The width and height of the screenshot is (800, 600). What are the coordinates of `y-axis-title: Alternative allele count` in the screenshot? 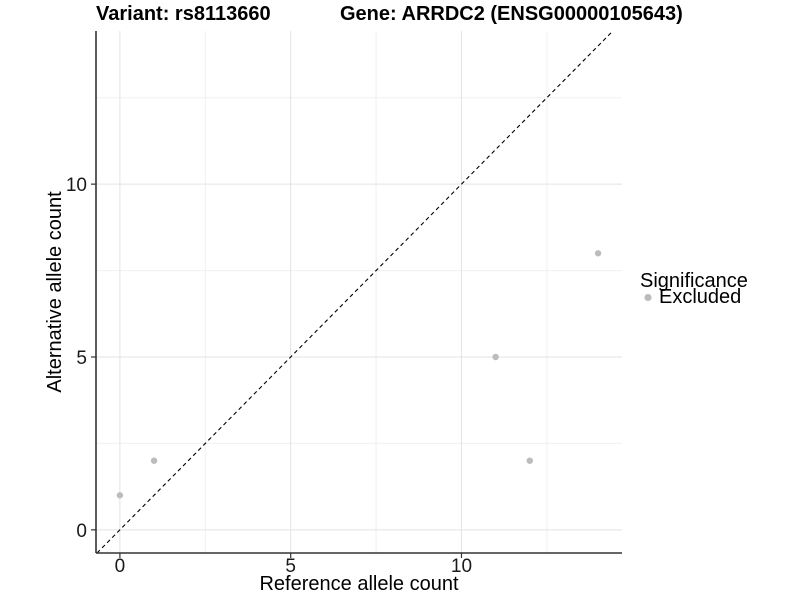 It's located at (55, 292).